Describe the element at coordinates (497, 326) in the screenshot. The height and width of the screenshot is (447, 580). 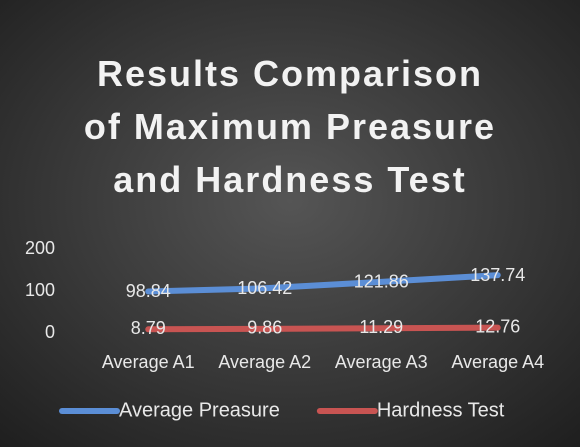
I see `data-label: 12.76` at that location.